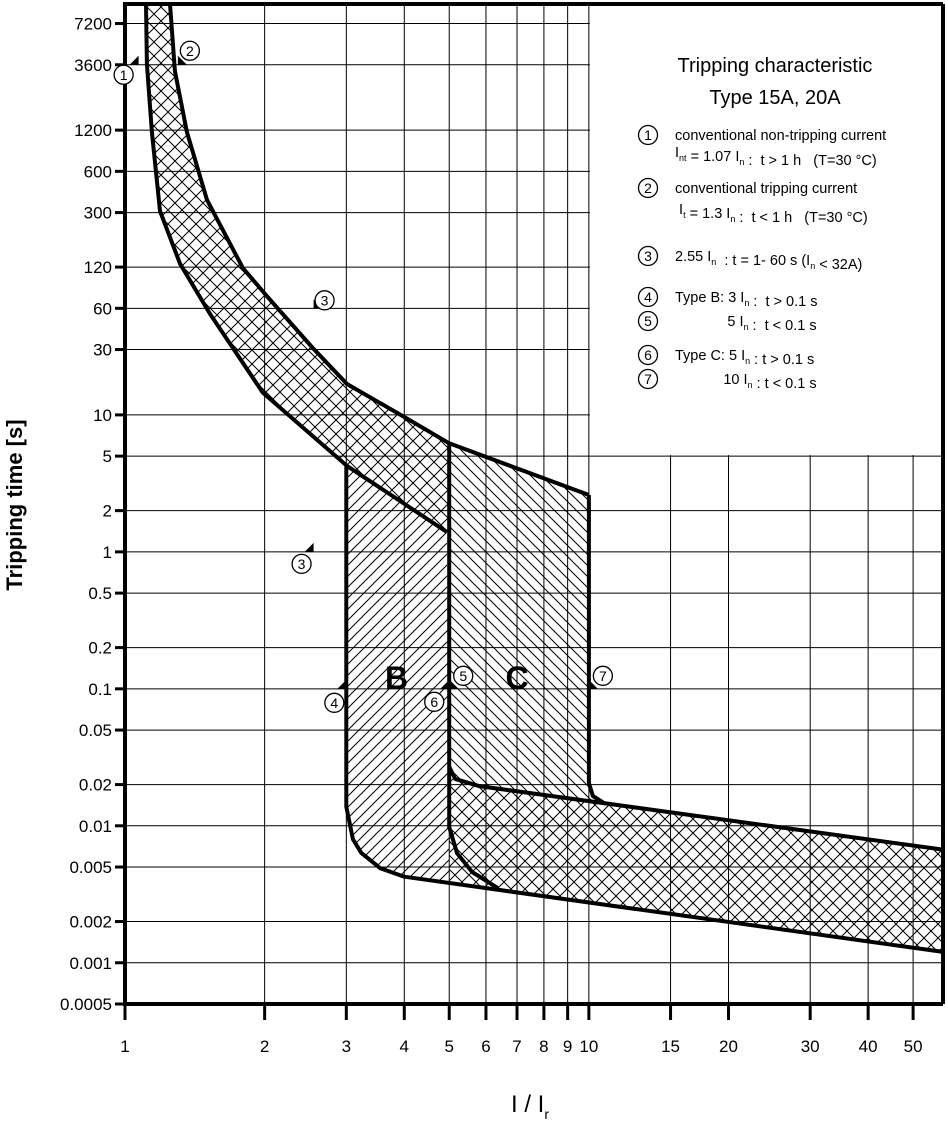 The image size is (948, 1134). What do you see at coordinates (107, 456) in the screenshot?
I see `y-tick-label: 5` at bounding box center [107, 456].